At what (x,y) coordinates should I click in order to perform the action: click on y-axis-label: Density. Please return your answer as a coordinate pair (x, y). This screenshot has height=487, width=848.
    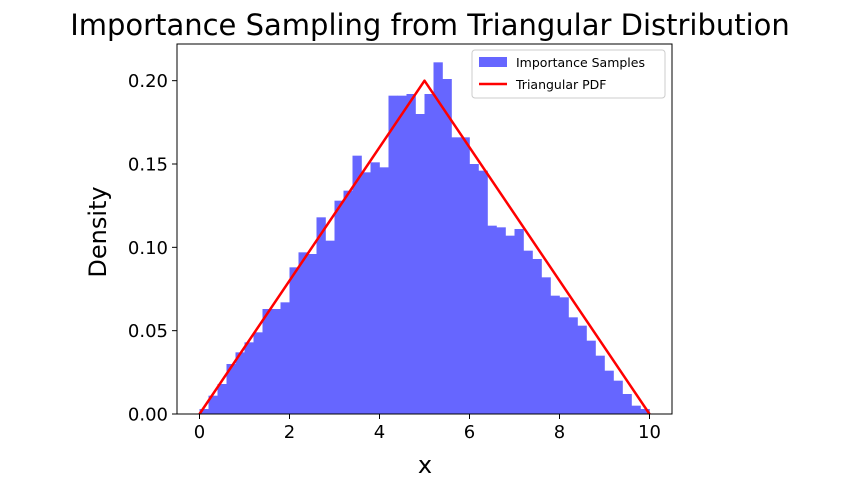
    Looking at the image, I should click on (98, 231).